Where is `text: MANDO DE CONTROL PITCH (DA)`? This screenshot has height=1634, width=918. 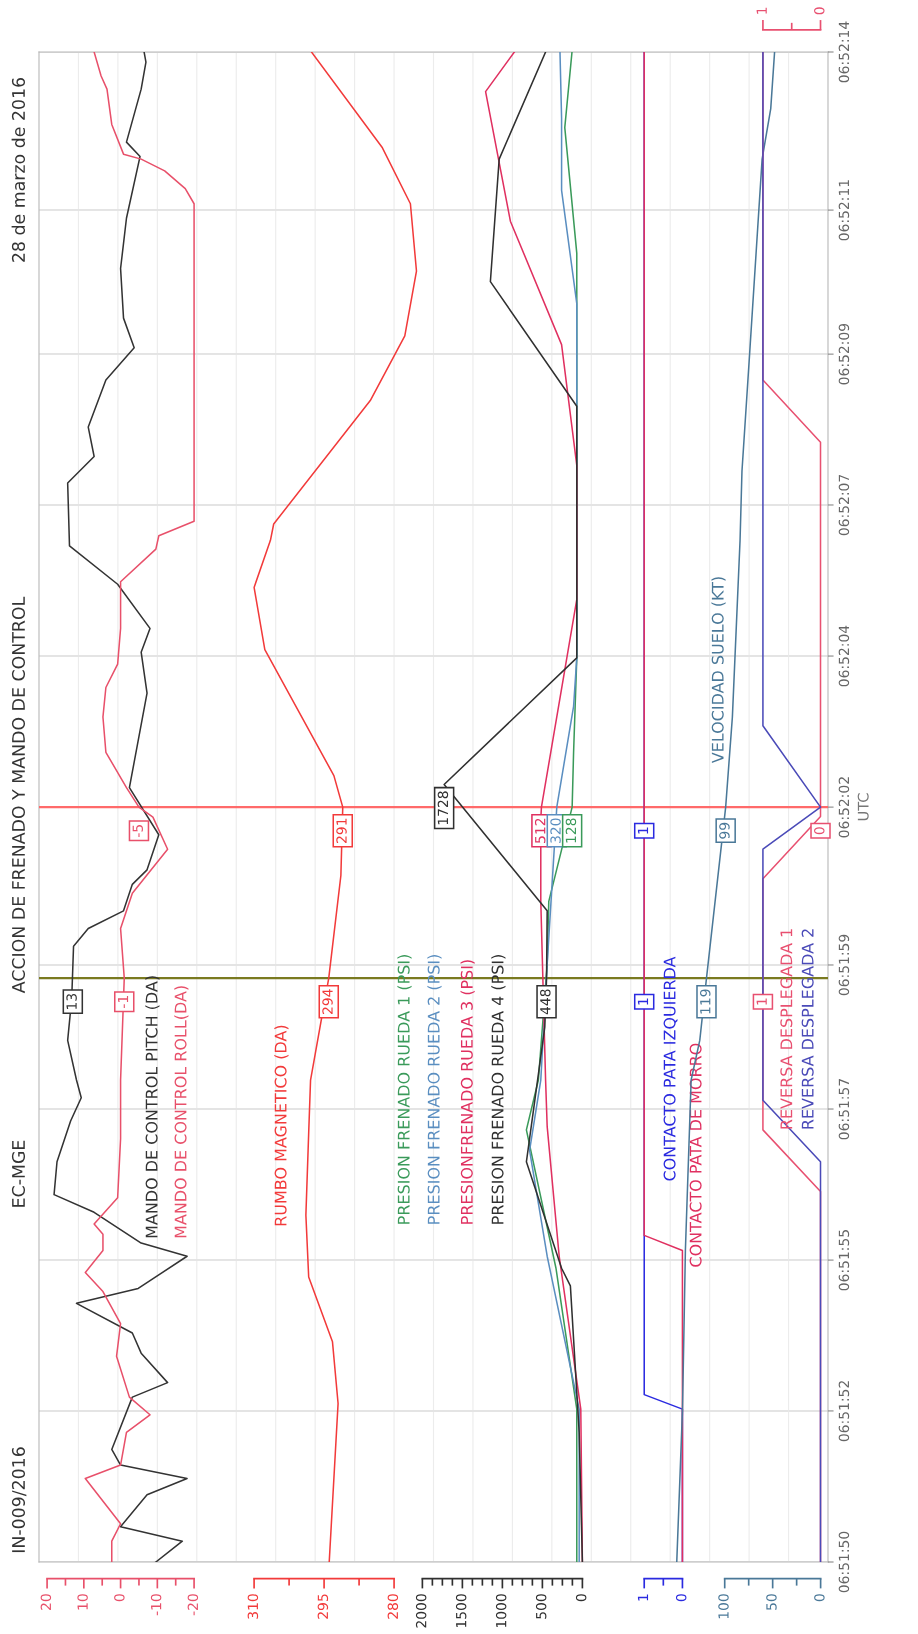
text: MANDO DE CONTROL PITCH (DA) is located at coordinates (152, 1107).